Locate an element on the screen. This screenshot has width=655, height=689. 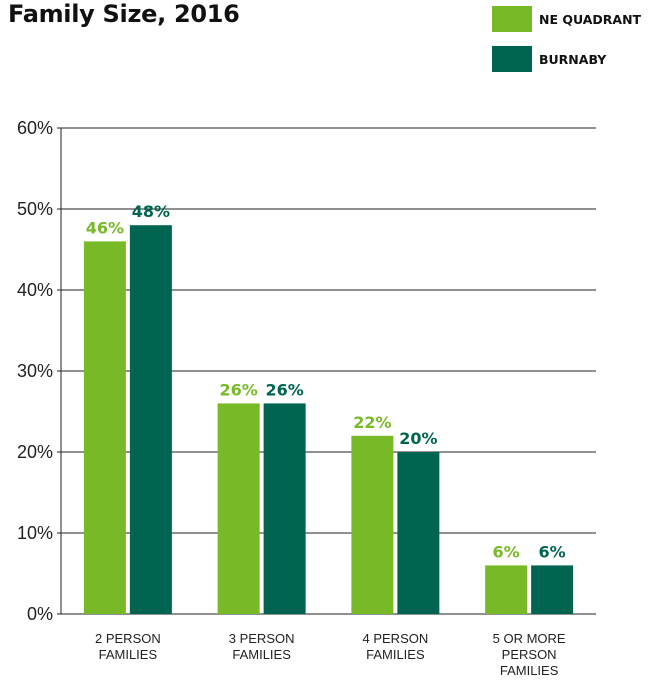
y-tick-label-0: 0% is located at coordinates (40, 614).